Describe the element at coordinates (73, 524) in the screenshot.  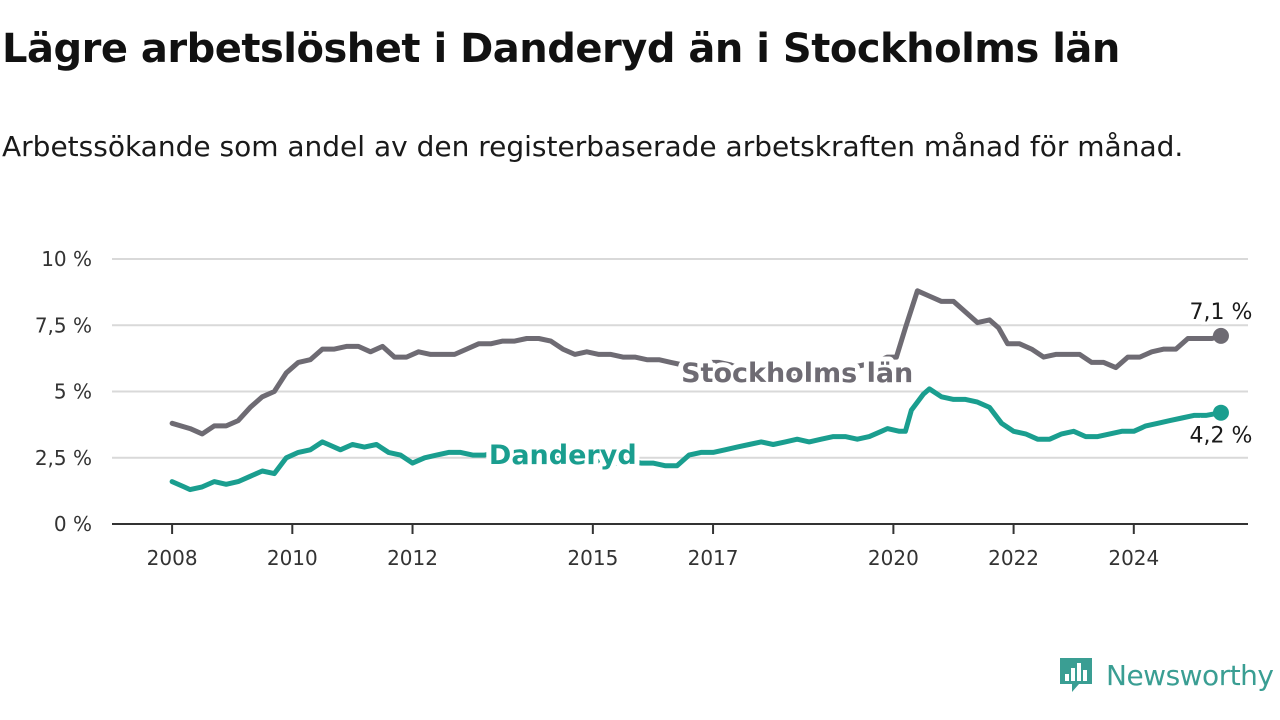
I see `y-tick-label: 0 %` at that location.